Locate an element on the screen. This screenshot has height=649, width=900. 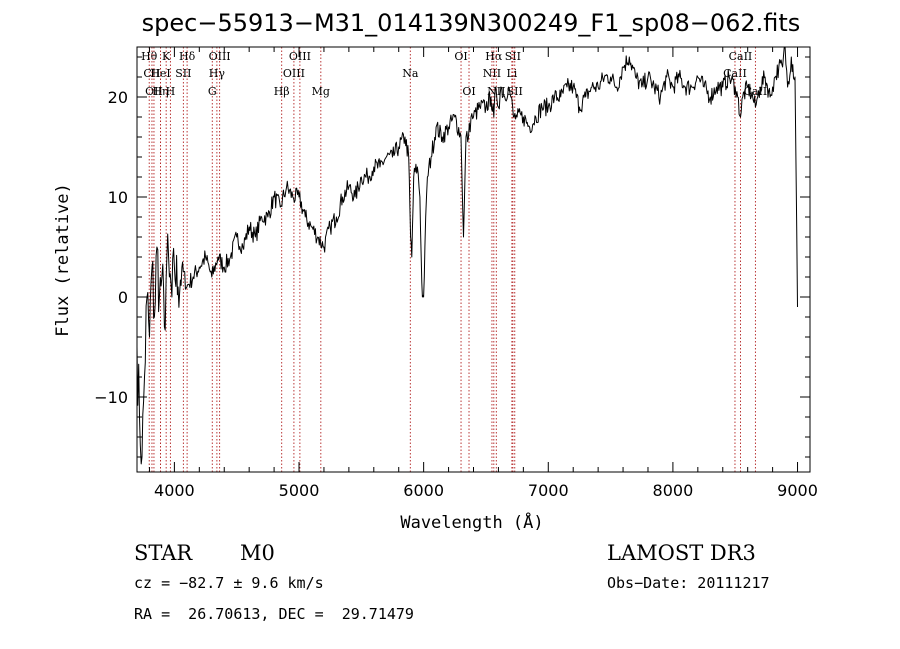
line-marker-label-18: OI is located at coordinates (468, 91).